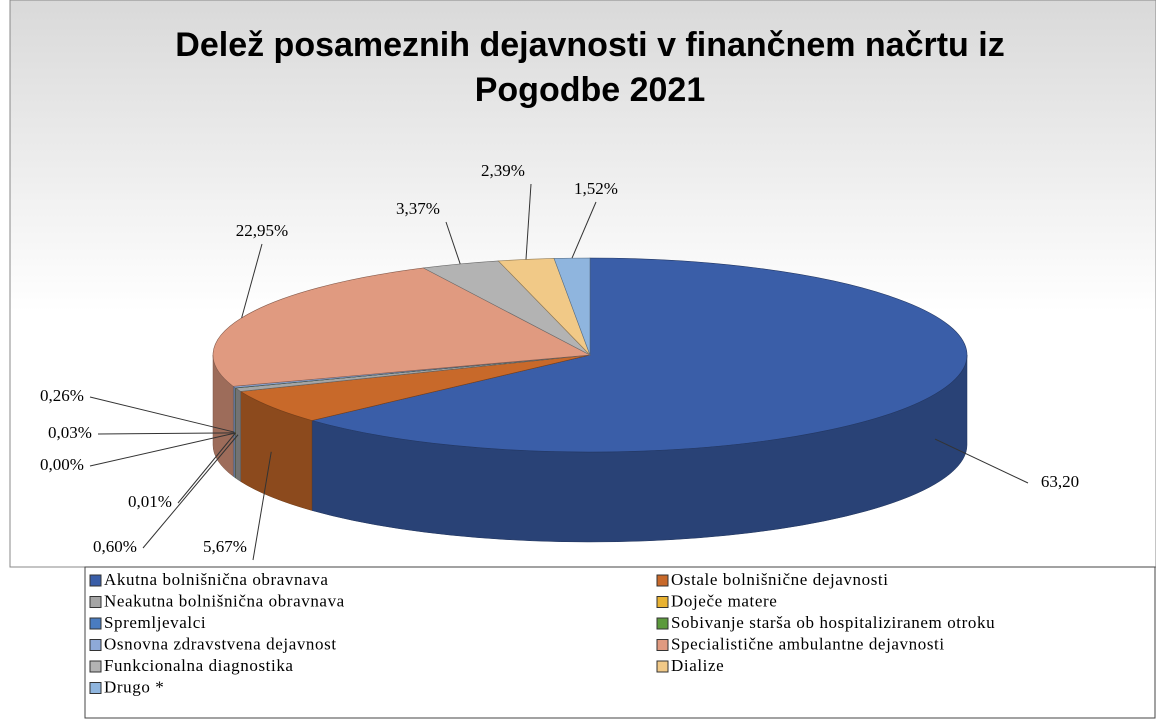  Describe the element at coordinates (224, 600) in the screenshot. I see `legend-label: Neakutna bolnišnična obravnava` at that location.